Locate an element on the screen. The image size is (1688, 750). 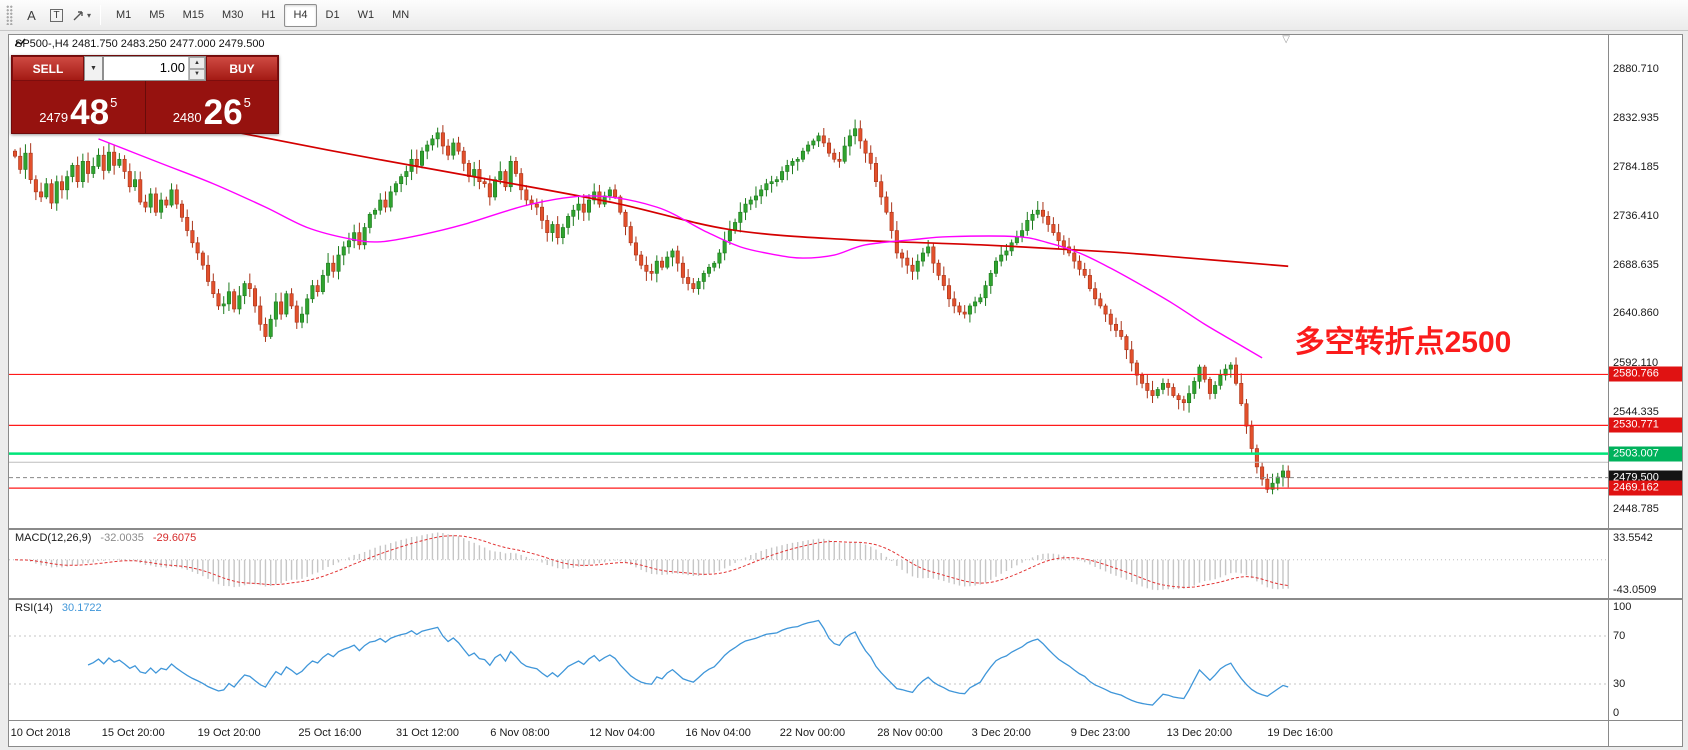
time-axis-label: 28 Nov 00:00 is located at coordinates (910, 733).